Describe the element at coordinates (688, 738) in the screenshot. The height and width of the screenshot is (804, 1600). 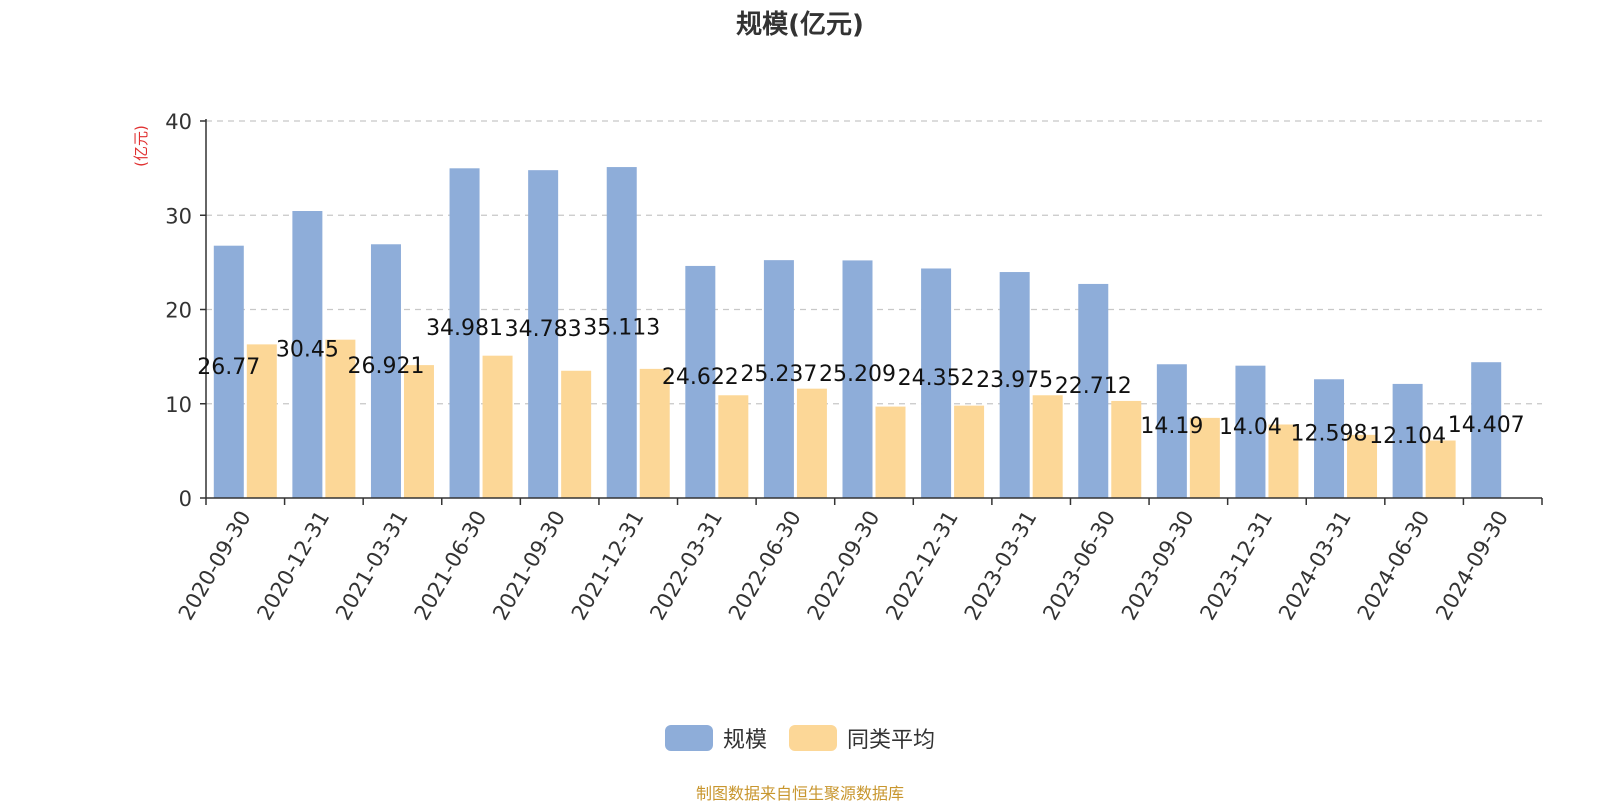
I see `legend-swatch-scale` at that location.